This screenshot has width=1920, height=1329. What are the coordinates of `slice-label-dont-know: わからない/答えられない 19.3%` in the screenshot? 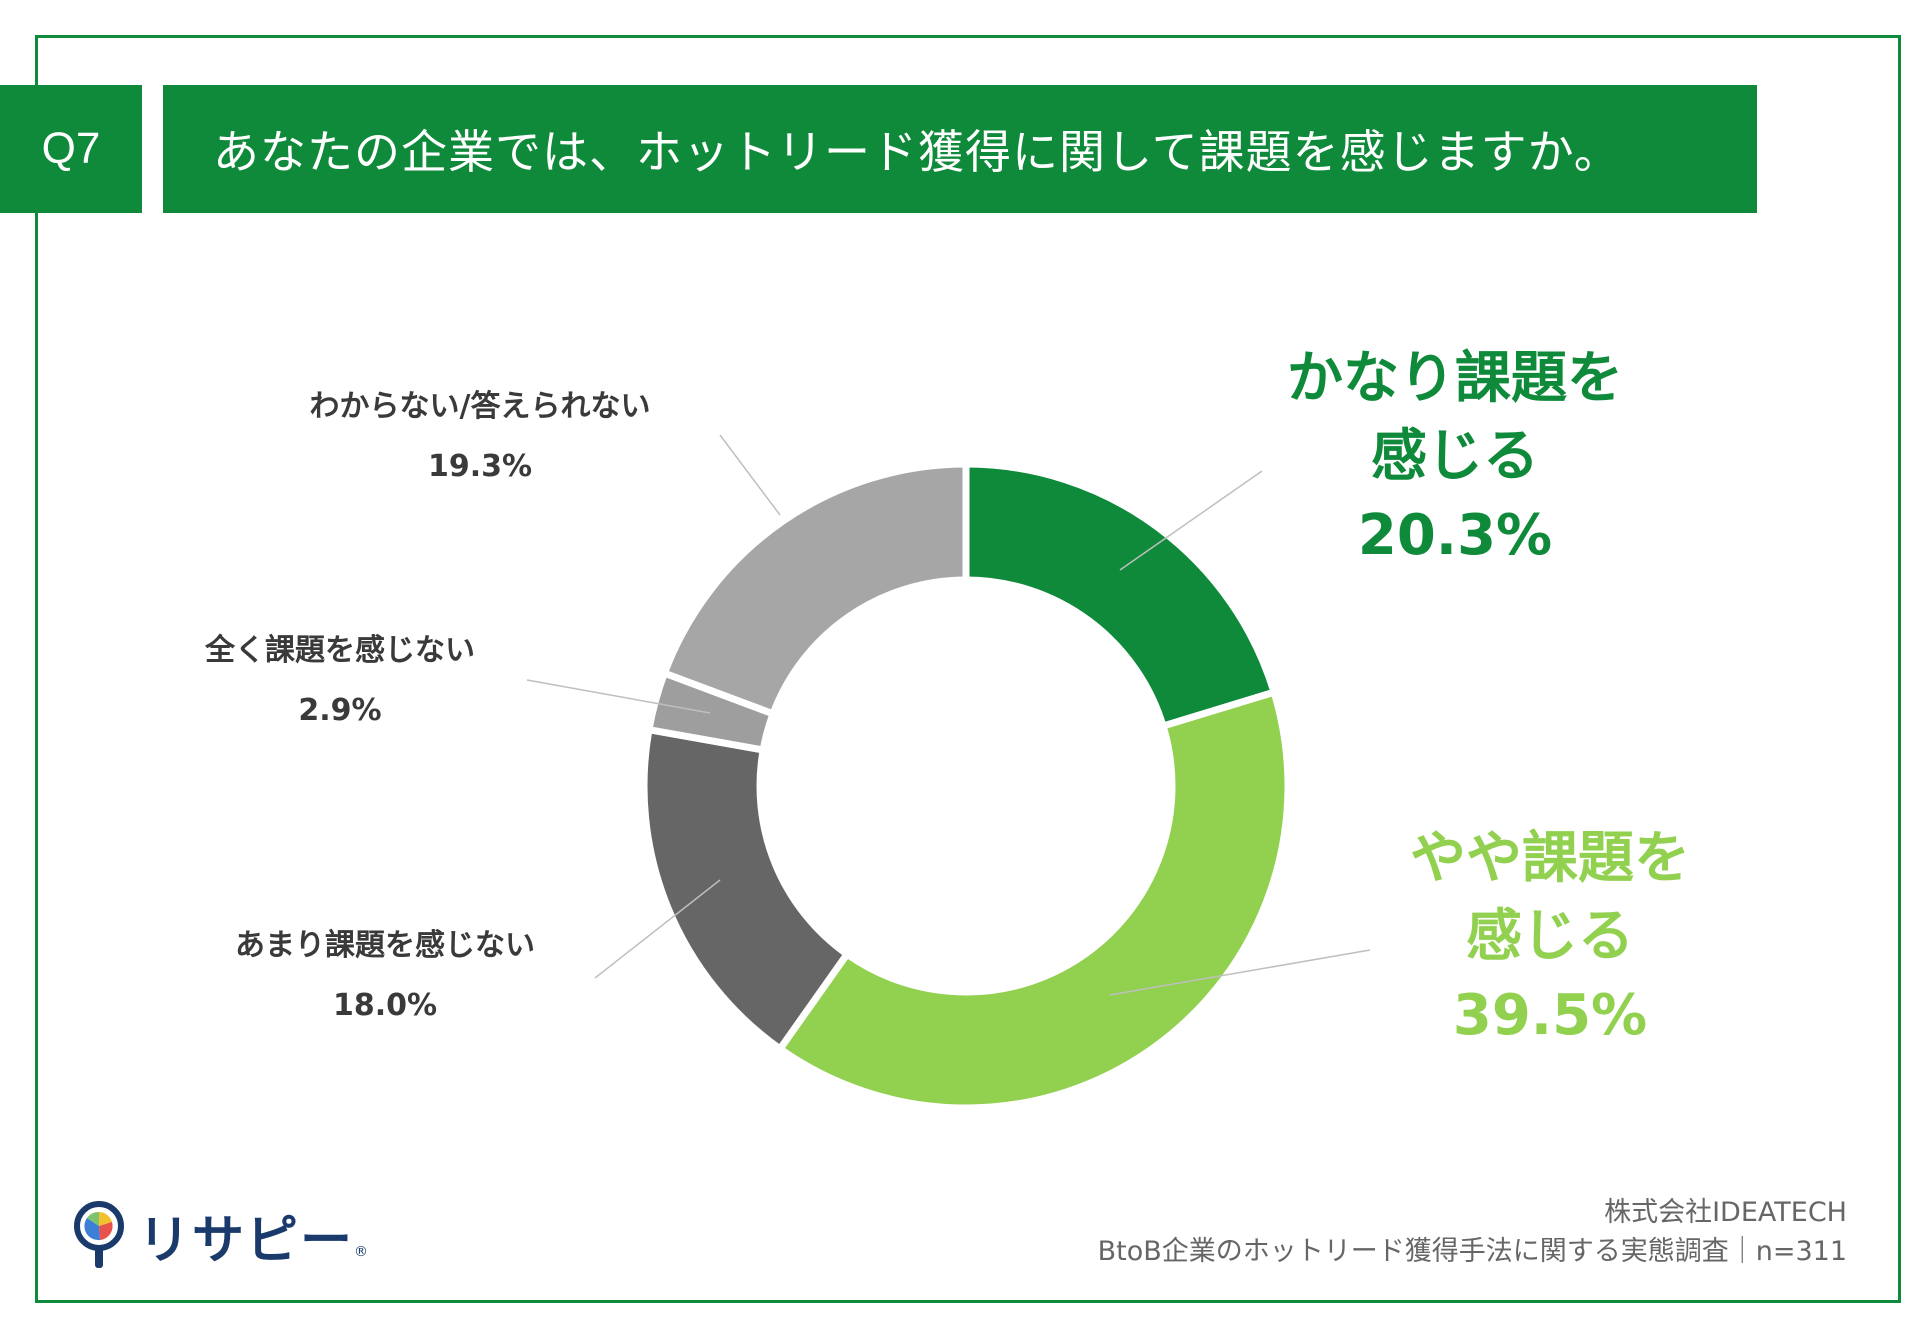 It's located at (480, 437).